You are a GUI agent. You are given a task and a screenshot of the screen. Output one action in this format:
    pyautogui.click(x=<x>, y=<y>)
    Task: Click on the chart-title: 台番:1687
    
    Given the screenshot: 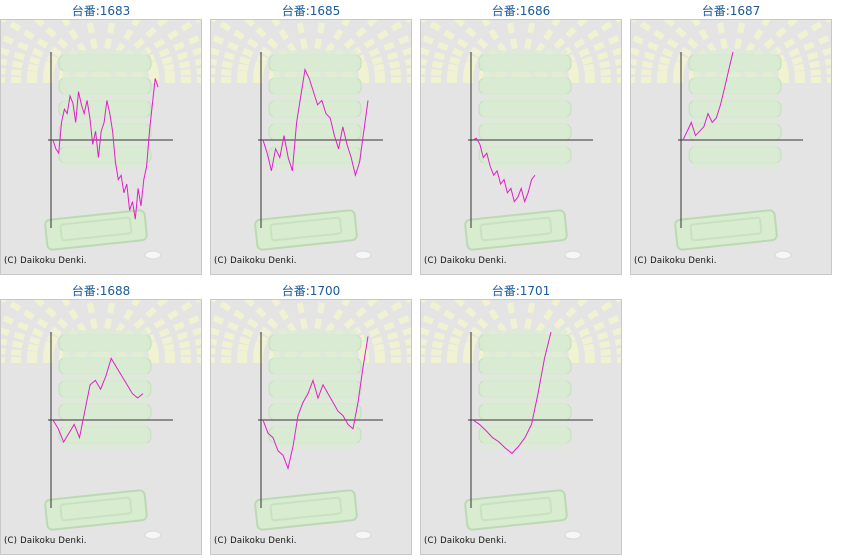 What is the action you would take?
    pyautogui.click(x=731, y=11)
    